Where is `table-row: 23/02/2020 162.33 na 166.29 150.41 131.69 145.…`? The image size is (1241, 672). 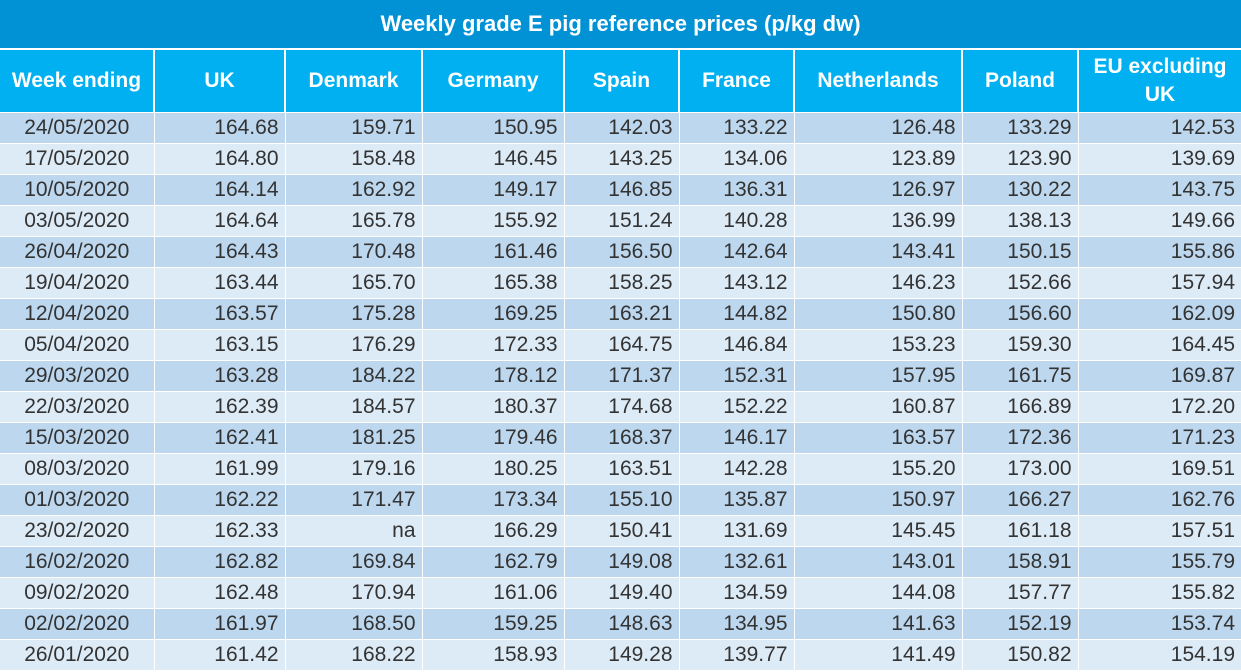 table-row: 23/02/2020 162.33 na 166.29 150.41 131.69 145.… is located at coordinates (620, 530).